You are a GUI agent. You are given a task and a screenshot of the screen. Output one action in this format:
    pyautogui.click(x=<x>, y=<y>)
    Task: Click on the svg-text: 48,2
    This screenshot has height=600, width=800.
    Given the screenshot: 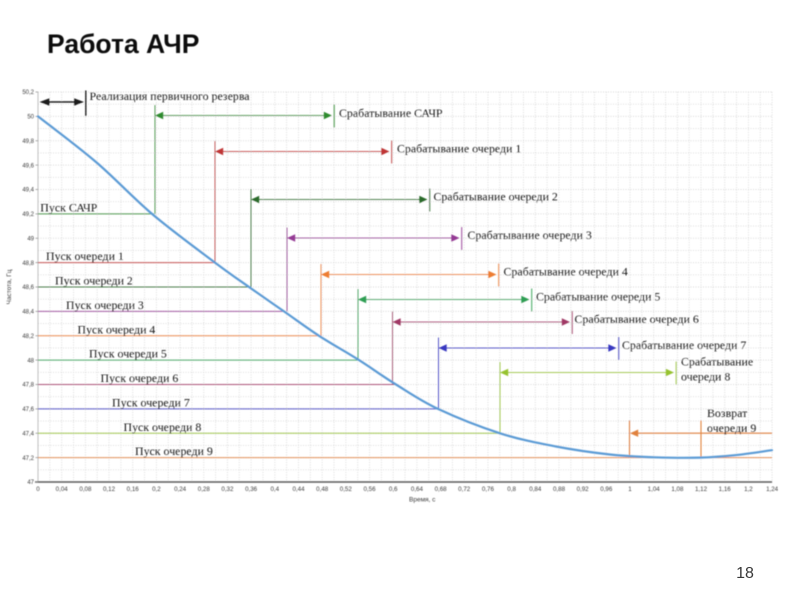 What is the action you would take?
    pyautogui.click(x=28, y=337)
    